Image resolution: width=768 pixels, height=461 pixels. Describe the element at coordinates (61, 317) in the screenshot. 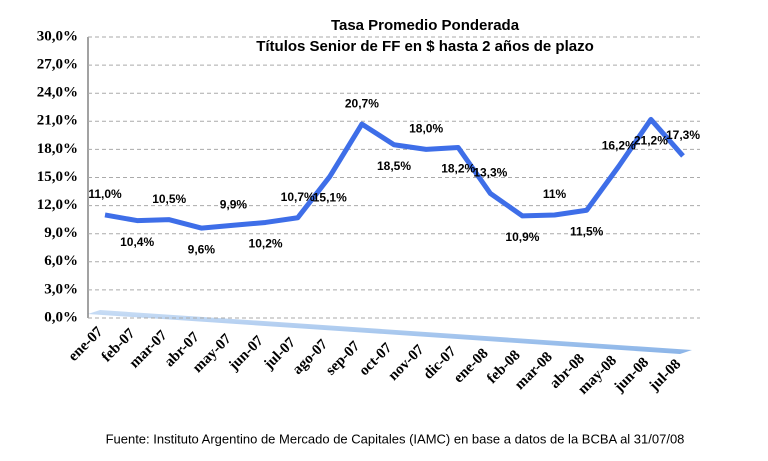

I see `y-tick-label: 0,0%` at that location.